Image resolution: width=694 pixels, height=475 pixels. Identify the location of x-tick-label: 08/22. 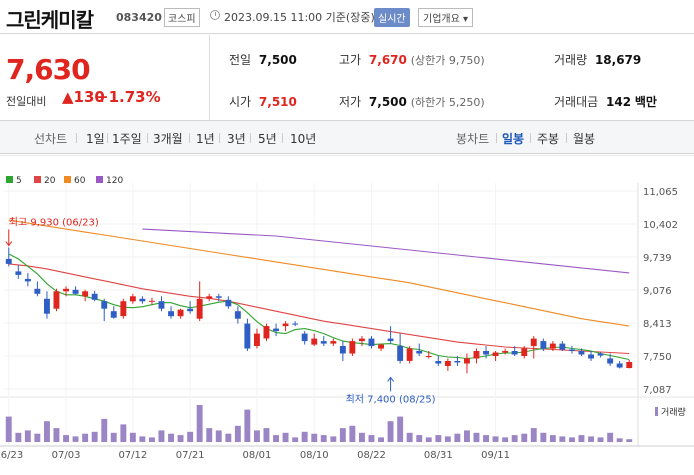
(371, 455).